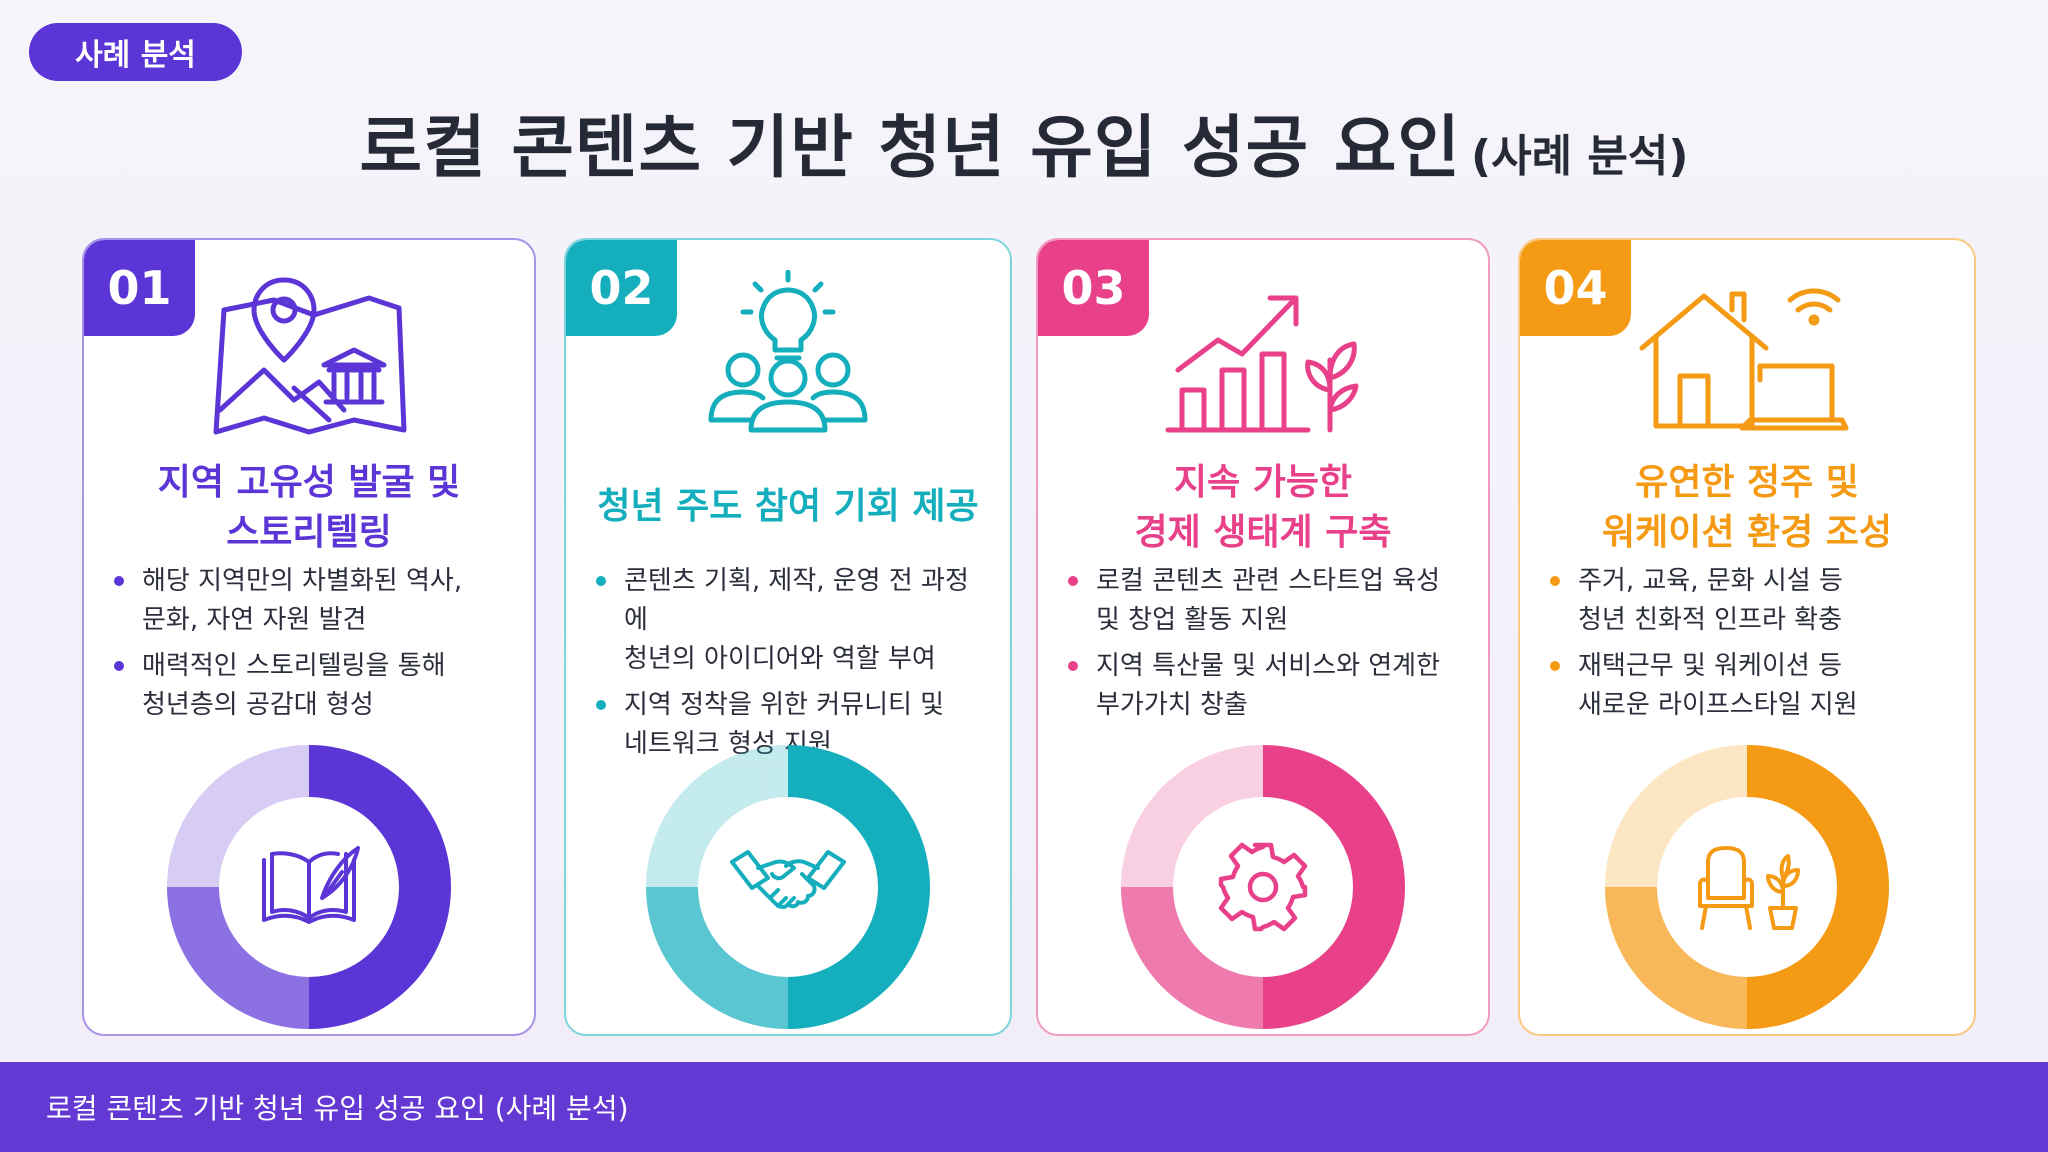  Describe the element at coordinates (784, 705) in the screenshot. I see `bullet-line1: 지역 정착을 위한 커뮤니티 및` at that location.